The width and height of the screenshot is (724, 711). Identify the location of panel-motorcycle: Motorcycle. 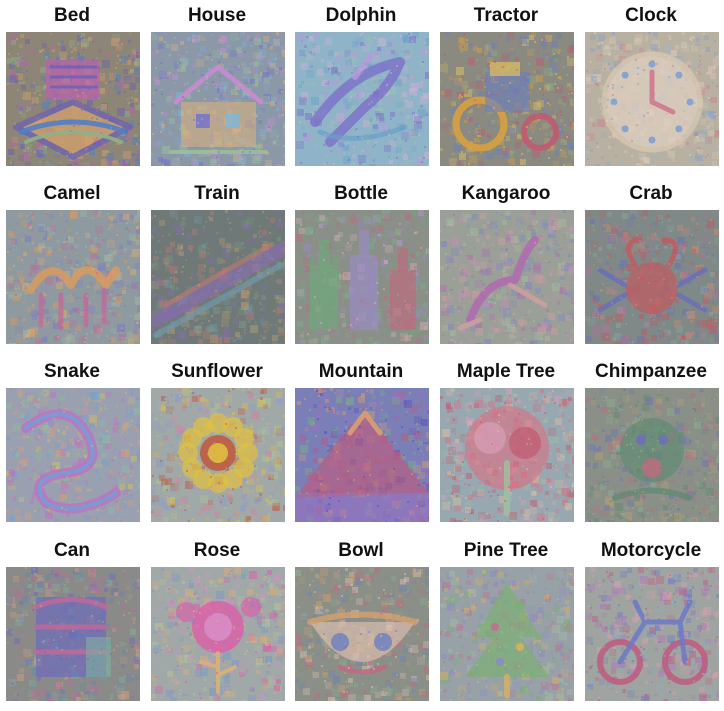
(651, 623).